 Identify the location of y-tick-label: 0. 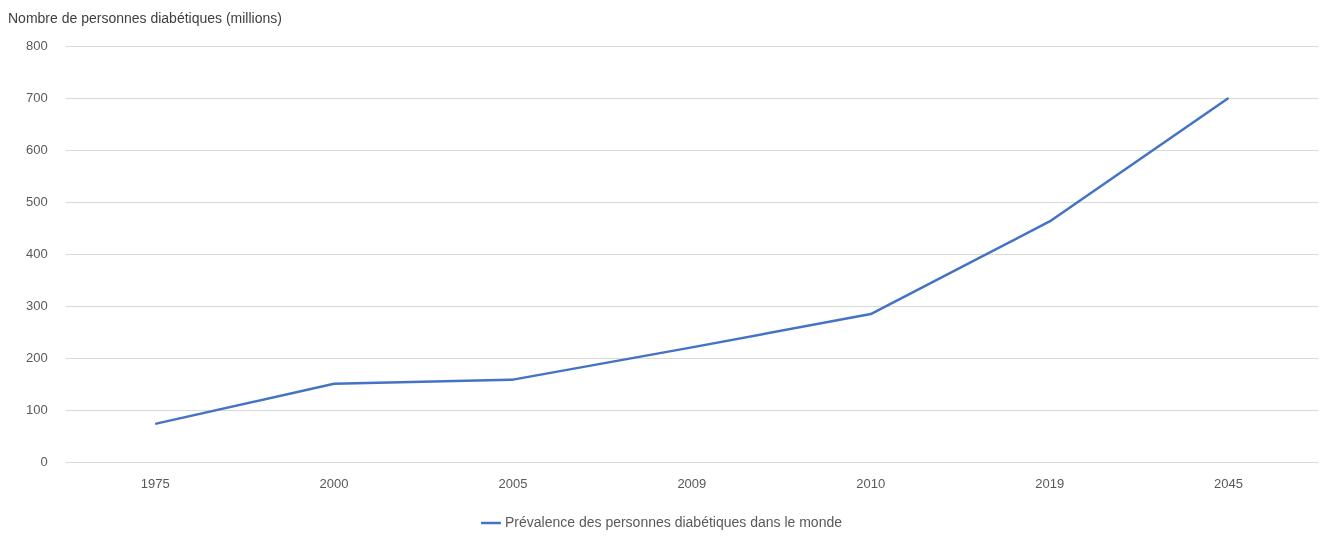
(44, 461).